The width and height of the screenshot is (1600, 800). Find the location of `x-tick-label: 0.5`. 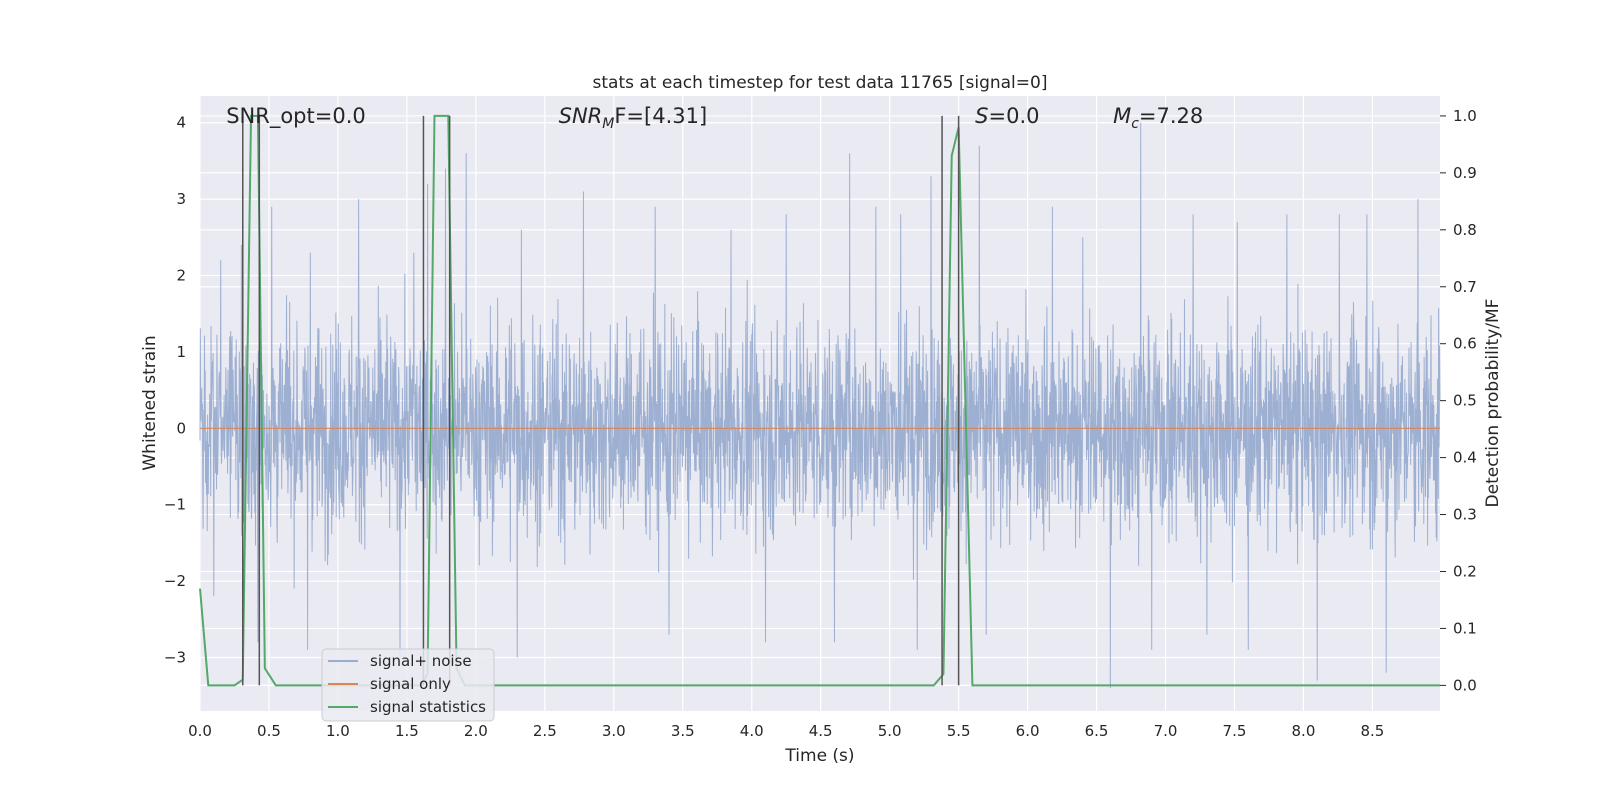

x-tick-label: 0.5 is located at coordinates (269, 731).